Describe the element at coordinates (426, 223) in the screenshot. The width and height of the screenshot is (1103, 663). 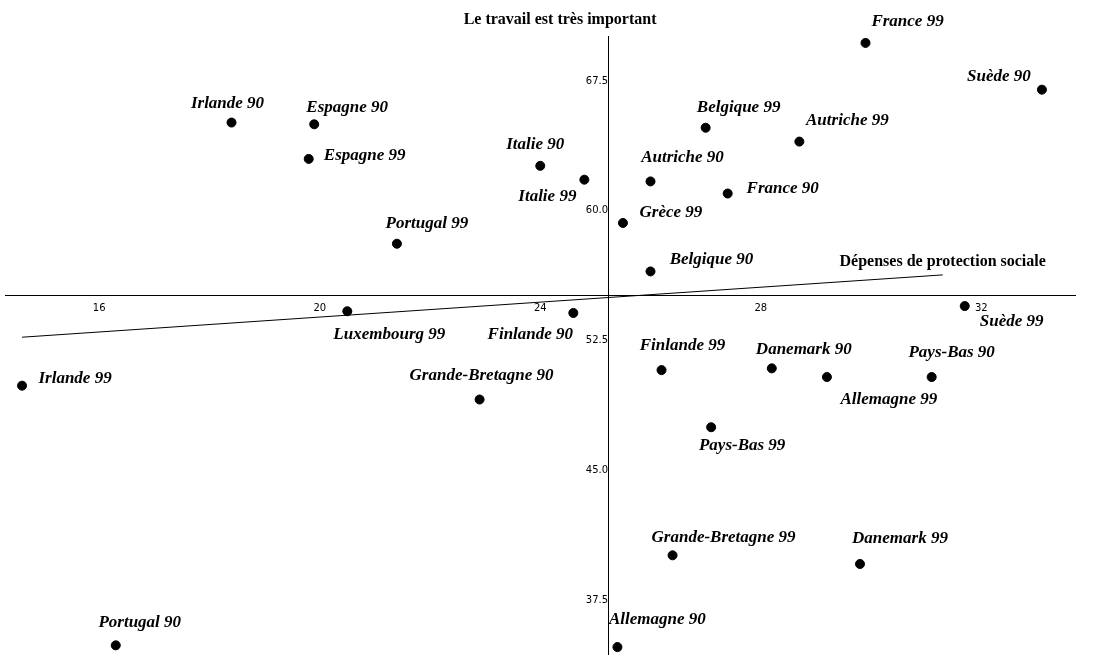
I see `data-label: Portugal 99` at that location.